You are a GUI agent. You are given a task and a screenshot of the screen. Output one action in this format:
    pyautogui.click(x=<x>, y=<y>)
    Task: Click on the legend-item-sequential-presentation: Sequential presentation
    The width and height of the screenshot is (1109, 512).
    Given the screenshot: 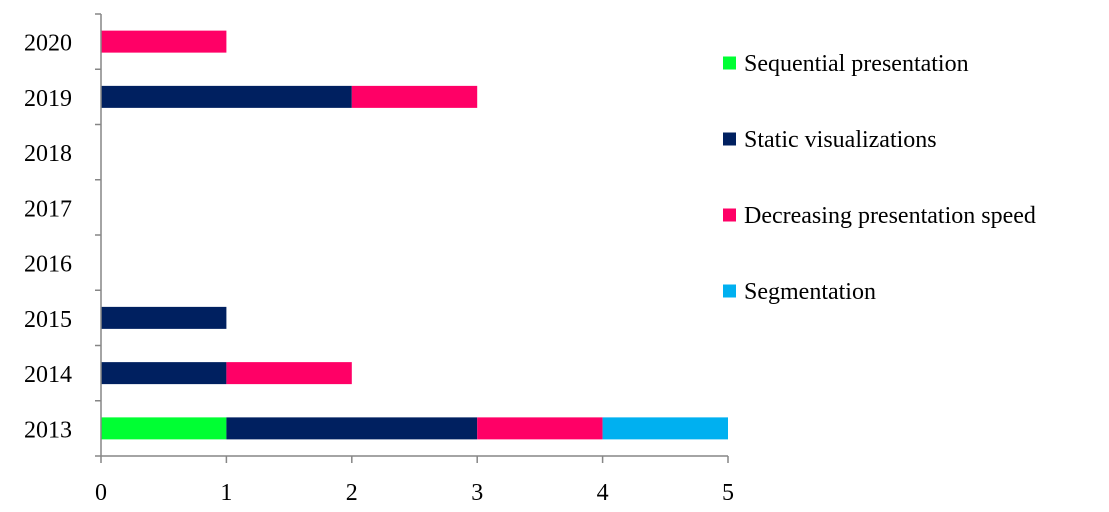 What is the action you would take?
    pyautogui.click(x=846, y=64)
    